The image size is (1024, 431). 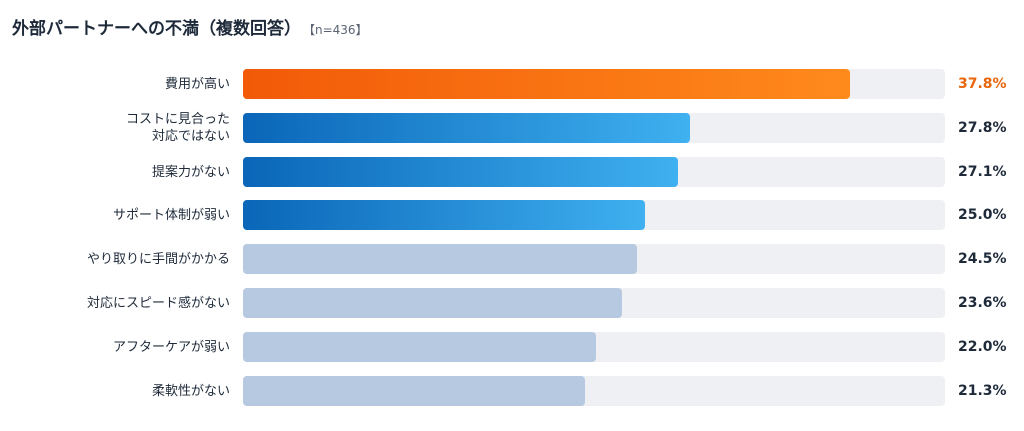 I want to click on bar-row: 提案力がない 27.1%, so click(x=512, y=172).